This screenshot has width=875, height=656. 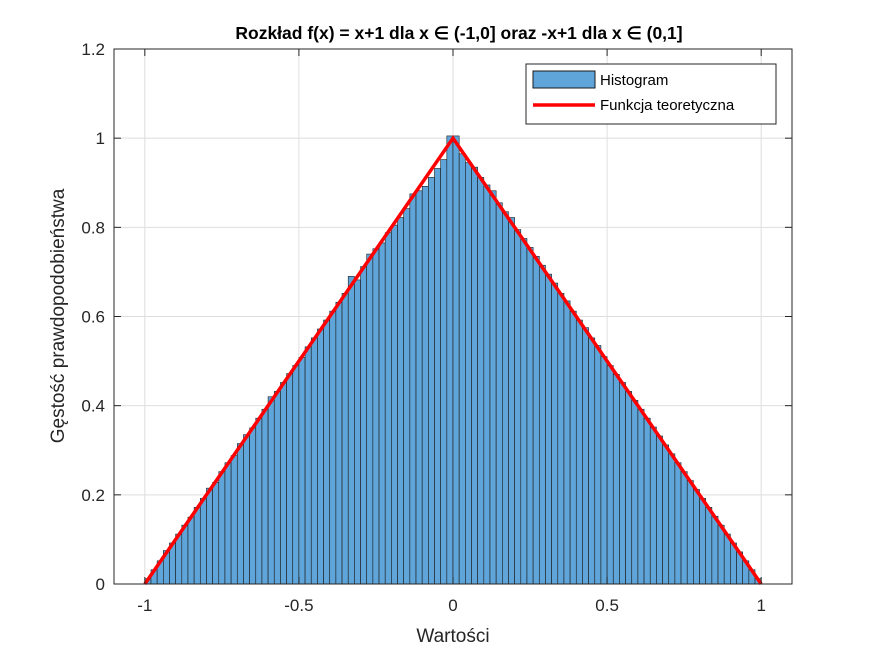 What do you see at coordinates (667, 105) in the screenshot?
I see `legend-label-theoretical: Funkcja teoretyczna` at bounding box center [667, 105].